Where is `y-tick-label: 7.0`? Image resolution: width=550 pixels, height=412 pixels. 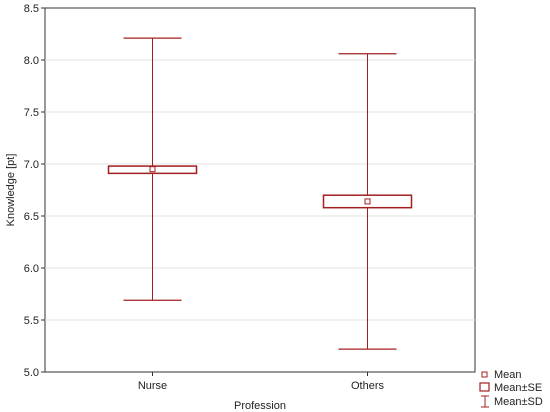 y-tick-label: 7.0 is located at coordinates (31, 165).